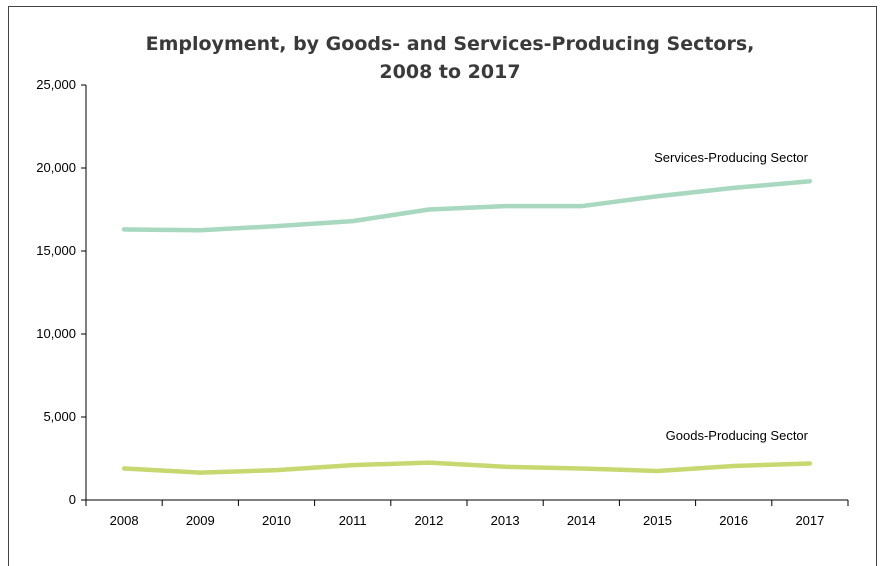 The image size is (880, 566). Describe the element at coordinates (809, 520) in the screenshot. I see `x-tick-label: 2017` at that location.